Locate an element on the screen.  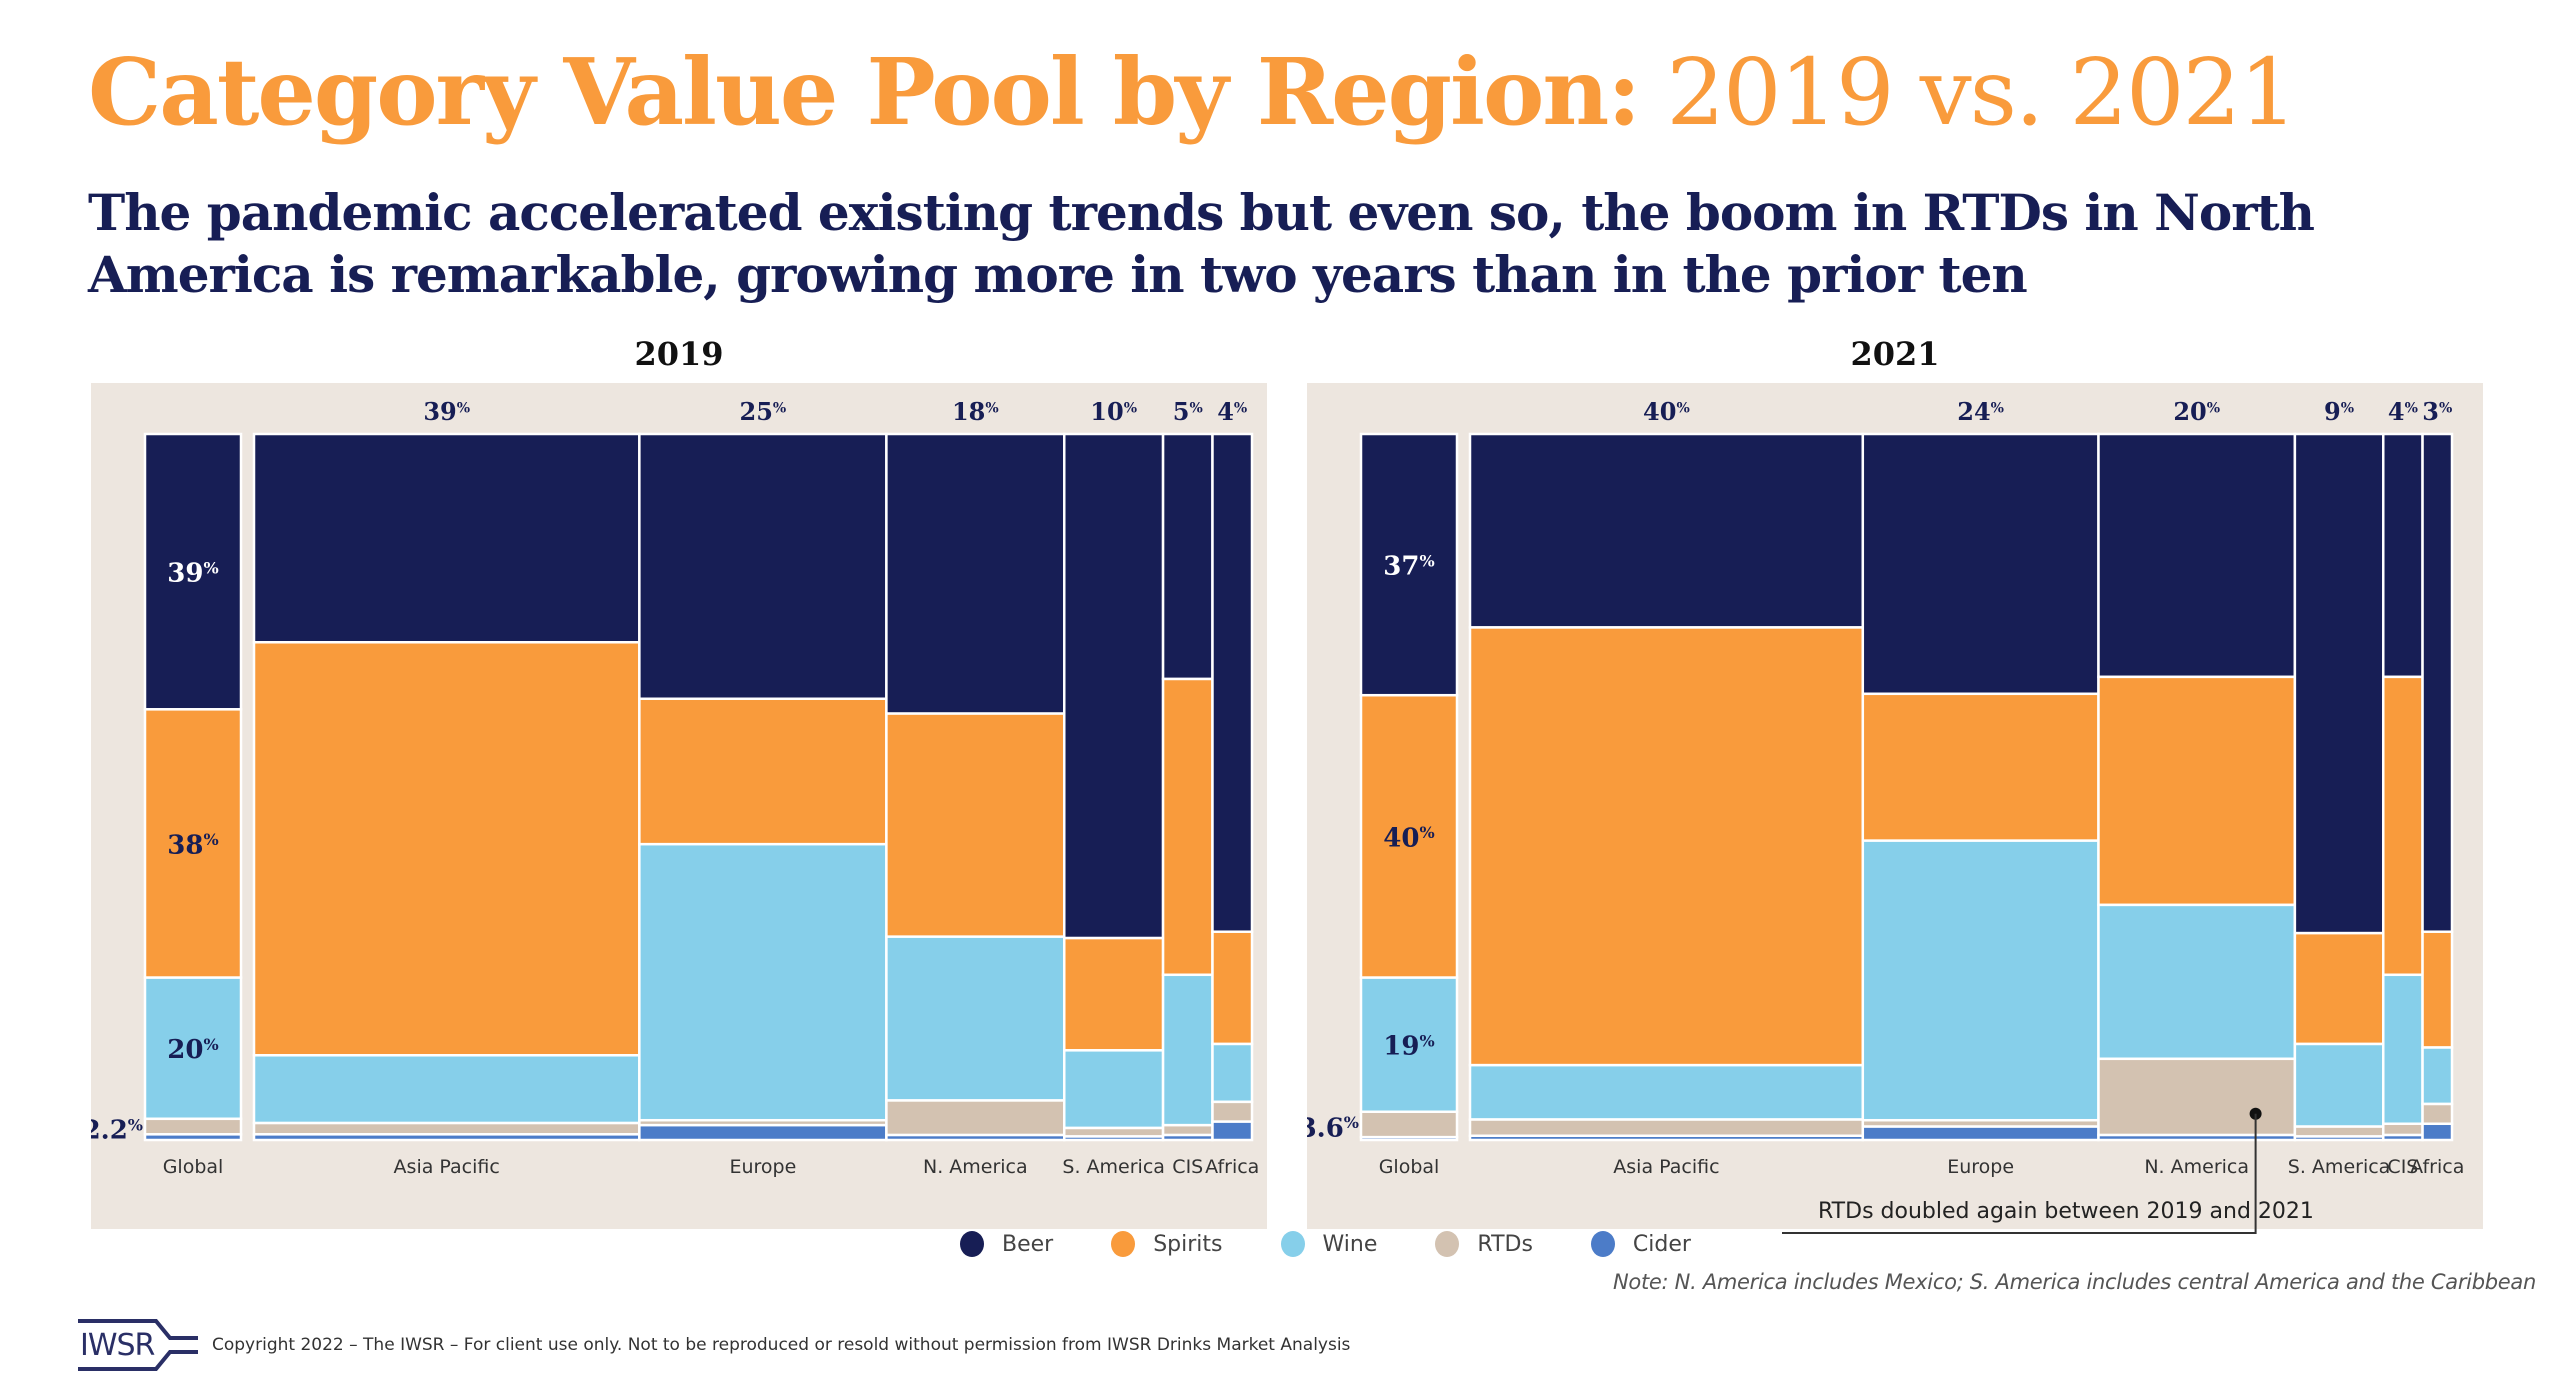
iwsr-logo: IWSR is located at coordinates (138, 1345).